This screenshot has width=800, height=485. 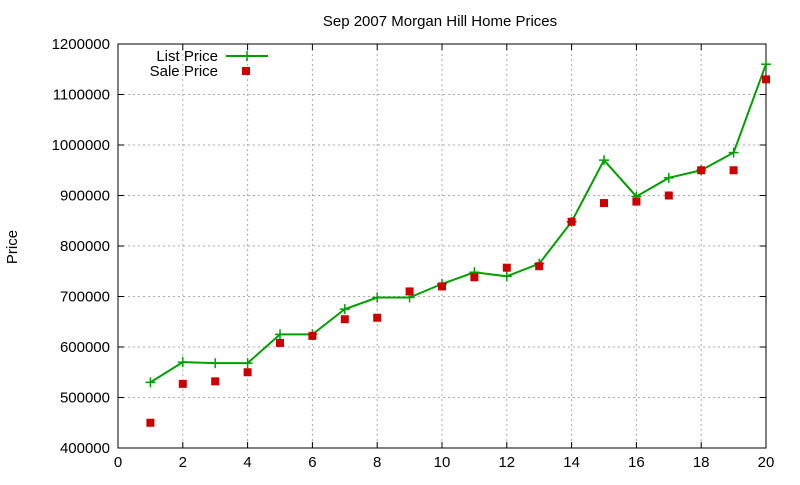 I want to click on x-tick-label: 10, so click(x=442, y=462).